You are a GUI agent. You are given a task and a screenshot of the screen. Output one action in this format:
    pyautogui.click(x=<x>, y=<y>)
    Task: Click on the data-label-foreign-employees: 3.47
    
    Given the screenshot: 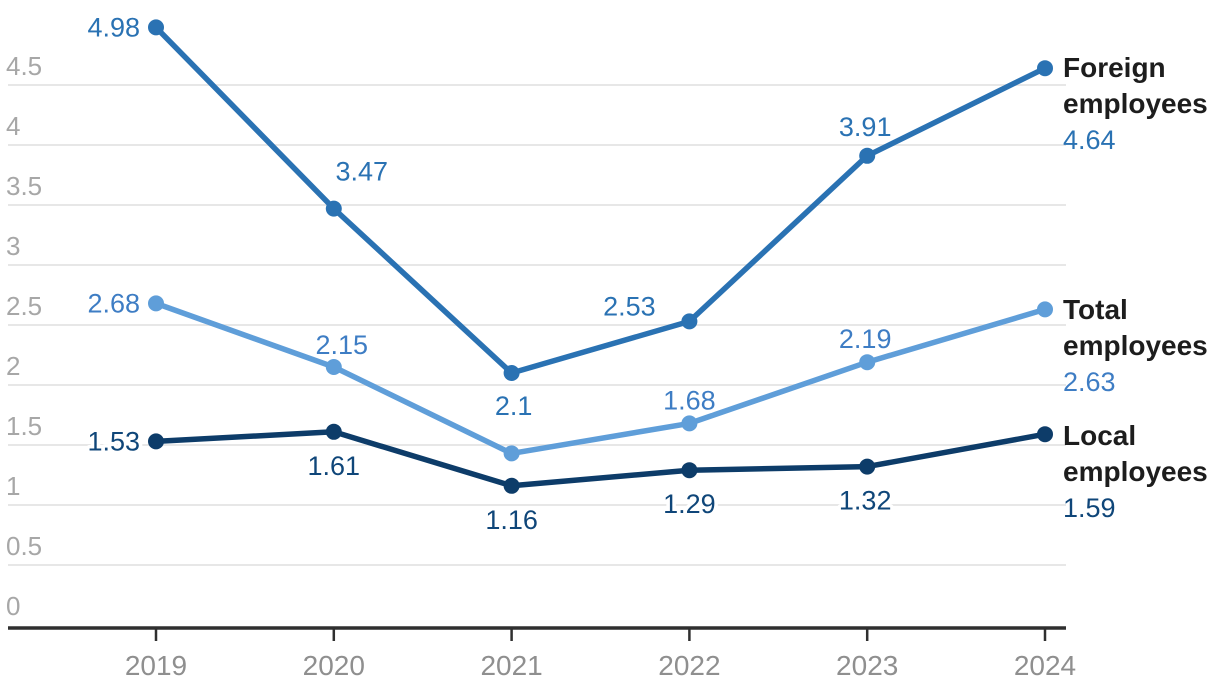 What is the action you would take?
    pyautogui.click(x=362, y=172)
    